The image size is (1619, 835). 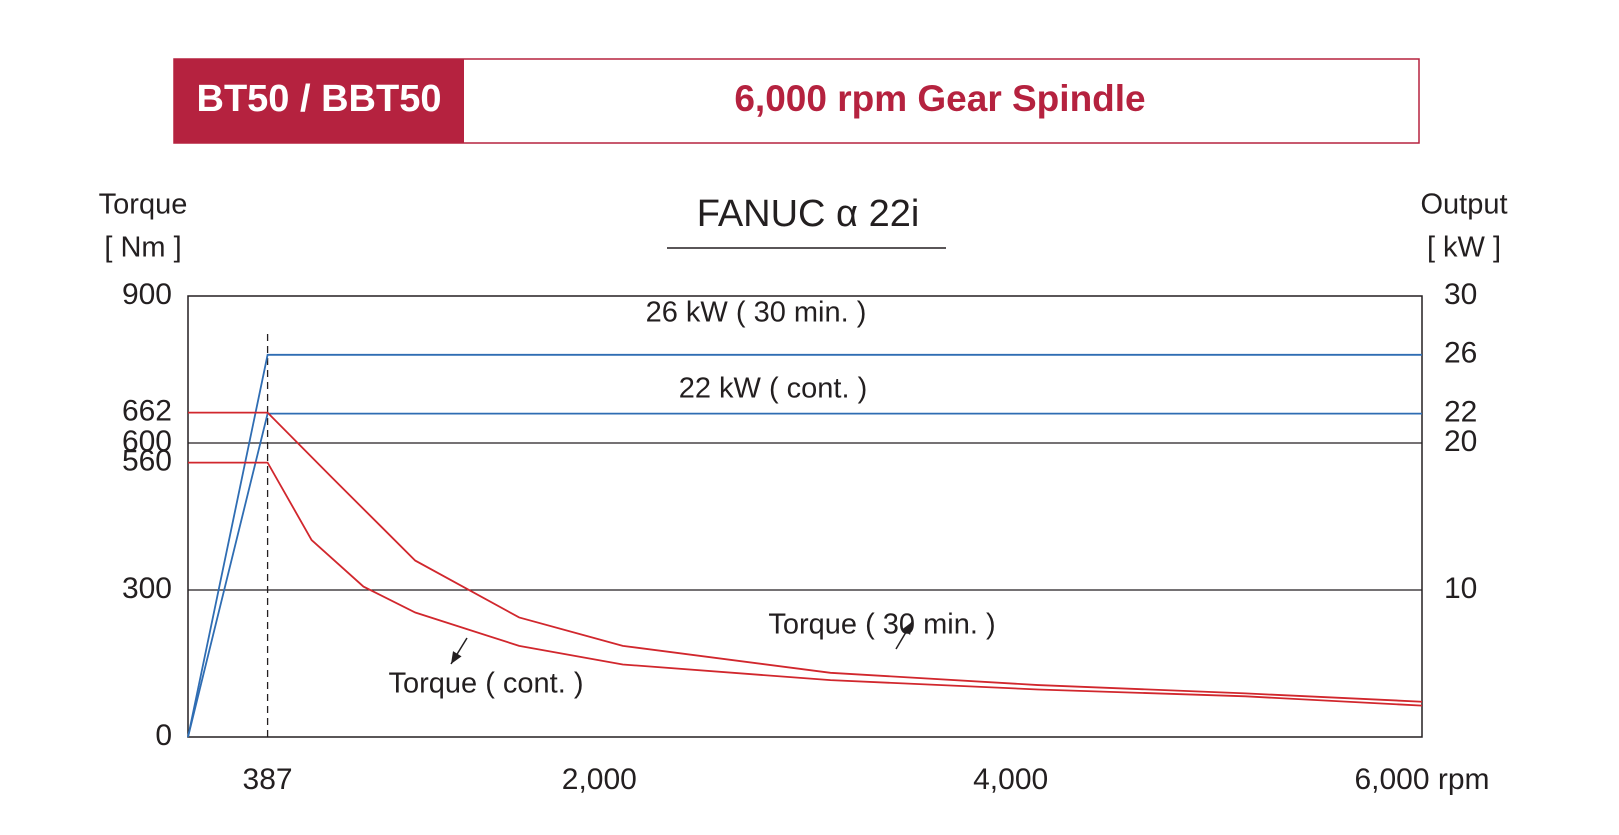 I want to click on series-label: Torque ( 30 min. ), so click(x=881, y=625).